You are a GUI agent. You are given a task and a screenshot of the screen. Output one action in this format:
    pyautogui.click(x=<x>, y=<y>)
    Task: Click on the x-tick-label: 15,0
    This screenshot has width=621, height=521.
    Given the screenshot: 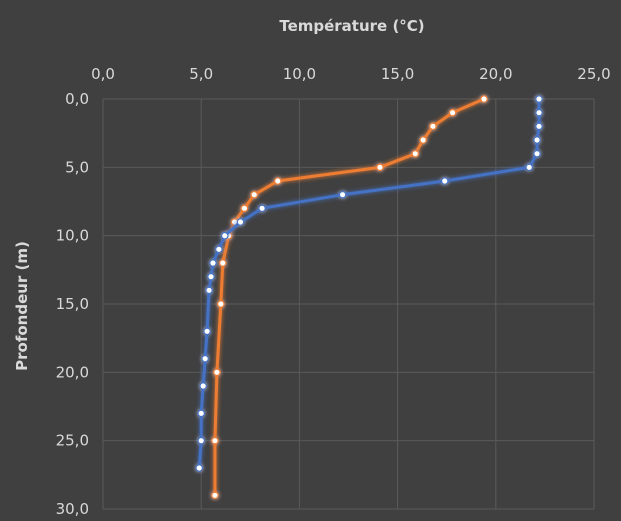 What is the action you would take?
    pyautogui.click(x=397, y=74)
    